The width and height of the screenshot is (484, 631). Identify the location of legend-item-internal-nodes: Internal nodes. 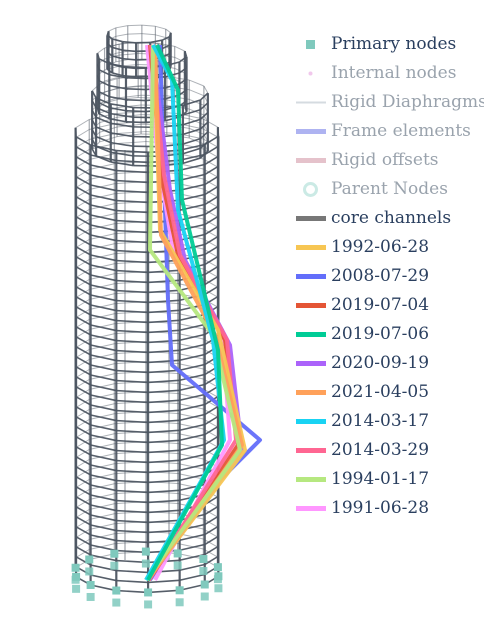
(385, 73).